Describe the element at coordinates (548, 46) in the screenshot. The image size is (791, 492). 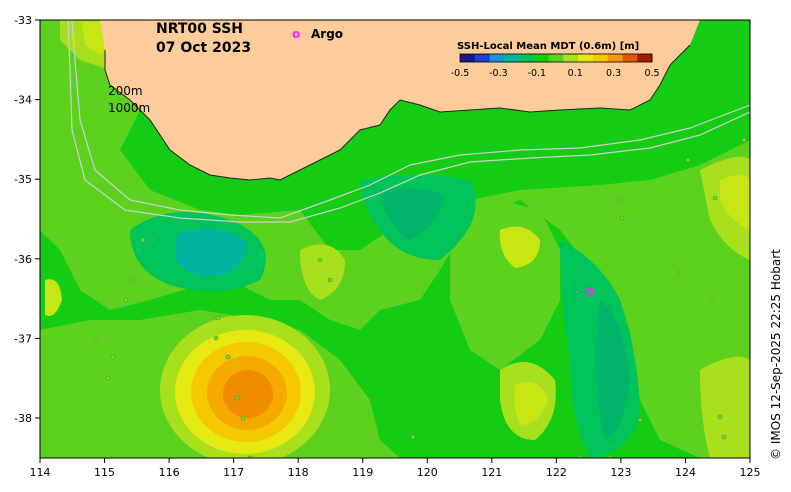
I see `colorbar-title: SSH-Local Mean MDT (0.6m) [m]` at that location.